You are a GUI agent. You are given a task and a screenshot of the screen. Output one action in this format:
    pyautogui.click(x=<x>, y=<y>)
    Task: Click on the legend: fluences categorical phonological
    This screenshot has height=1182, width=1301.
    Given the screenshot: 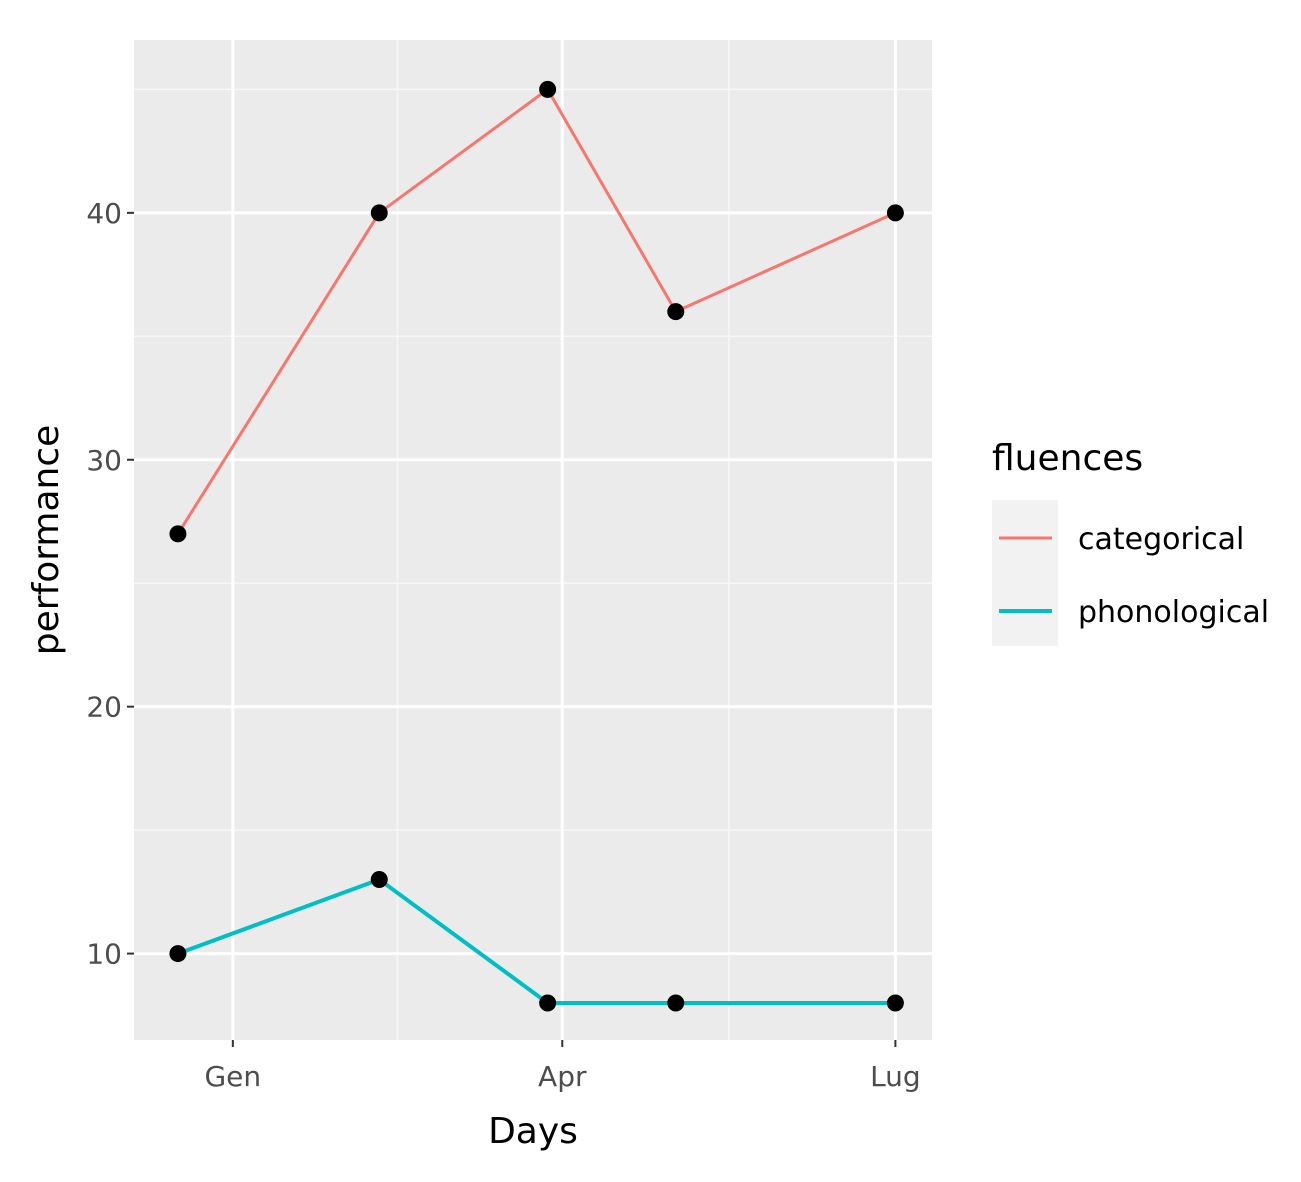 What is the action you would take?
    pyautogui.click(x=1130, y=542)
    